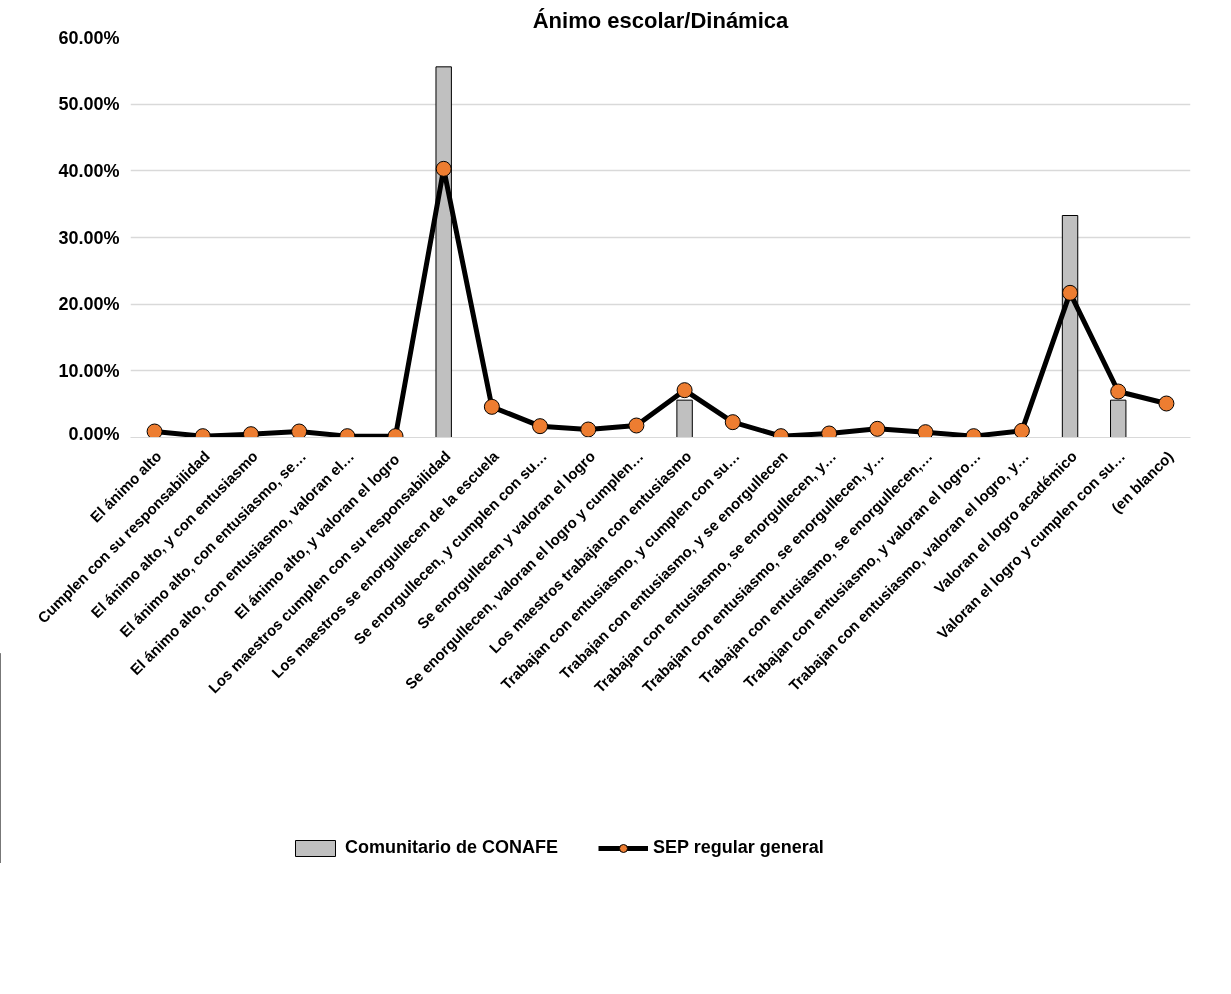 This screenshot has width=1231, height=994. What do you see at coordinates (89, 104) in the screenshot?
I see `y-tick-label: 50.00%` at bounding box center [89, 104].